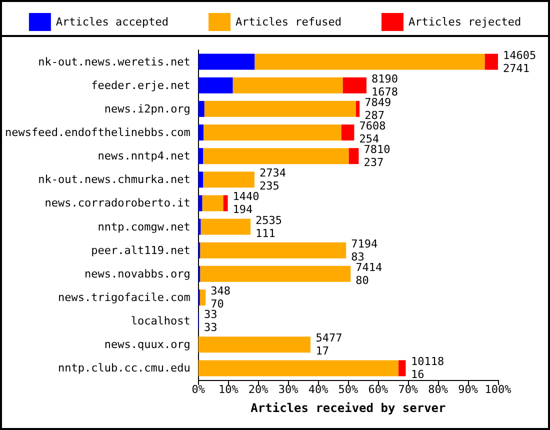 Image resolution: width=550 pixels, height=430 pixels. Describe the element at coordinates (246, 203) in the screenshot. I see `annotation: 1440 194` at that location.